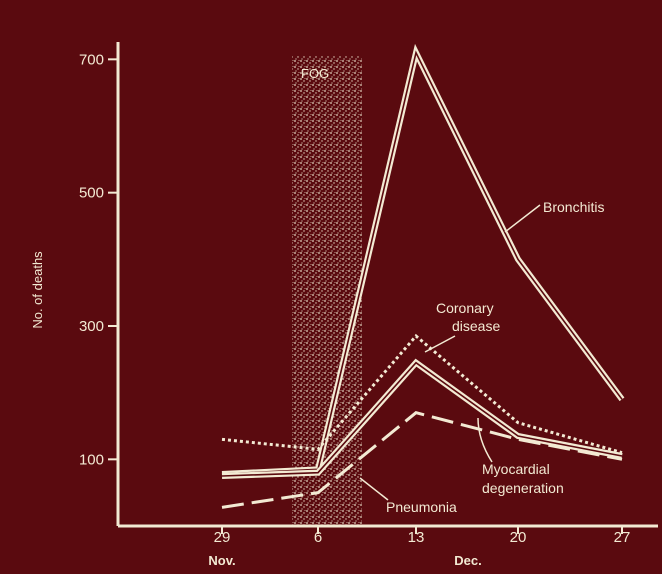  Describe the element at coordinates (222, 537) in the screenshot. I see `x-tick-label-29: 29` at that location.